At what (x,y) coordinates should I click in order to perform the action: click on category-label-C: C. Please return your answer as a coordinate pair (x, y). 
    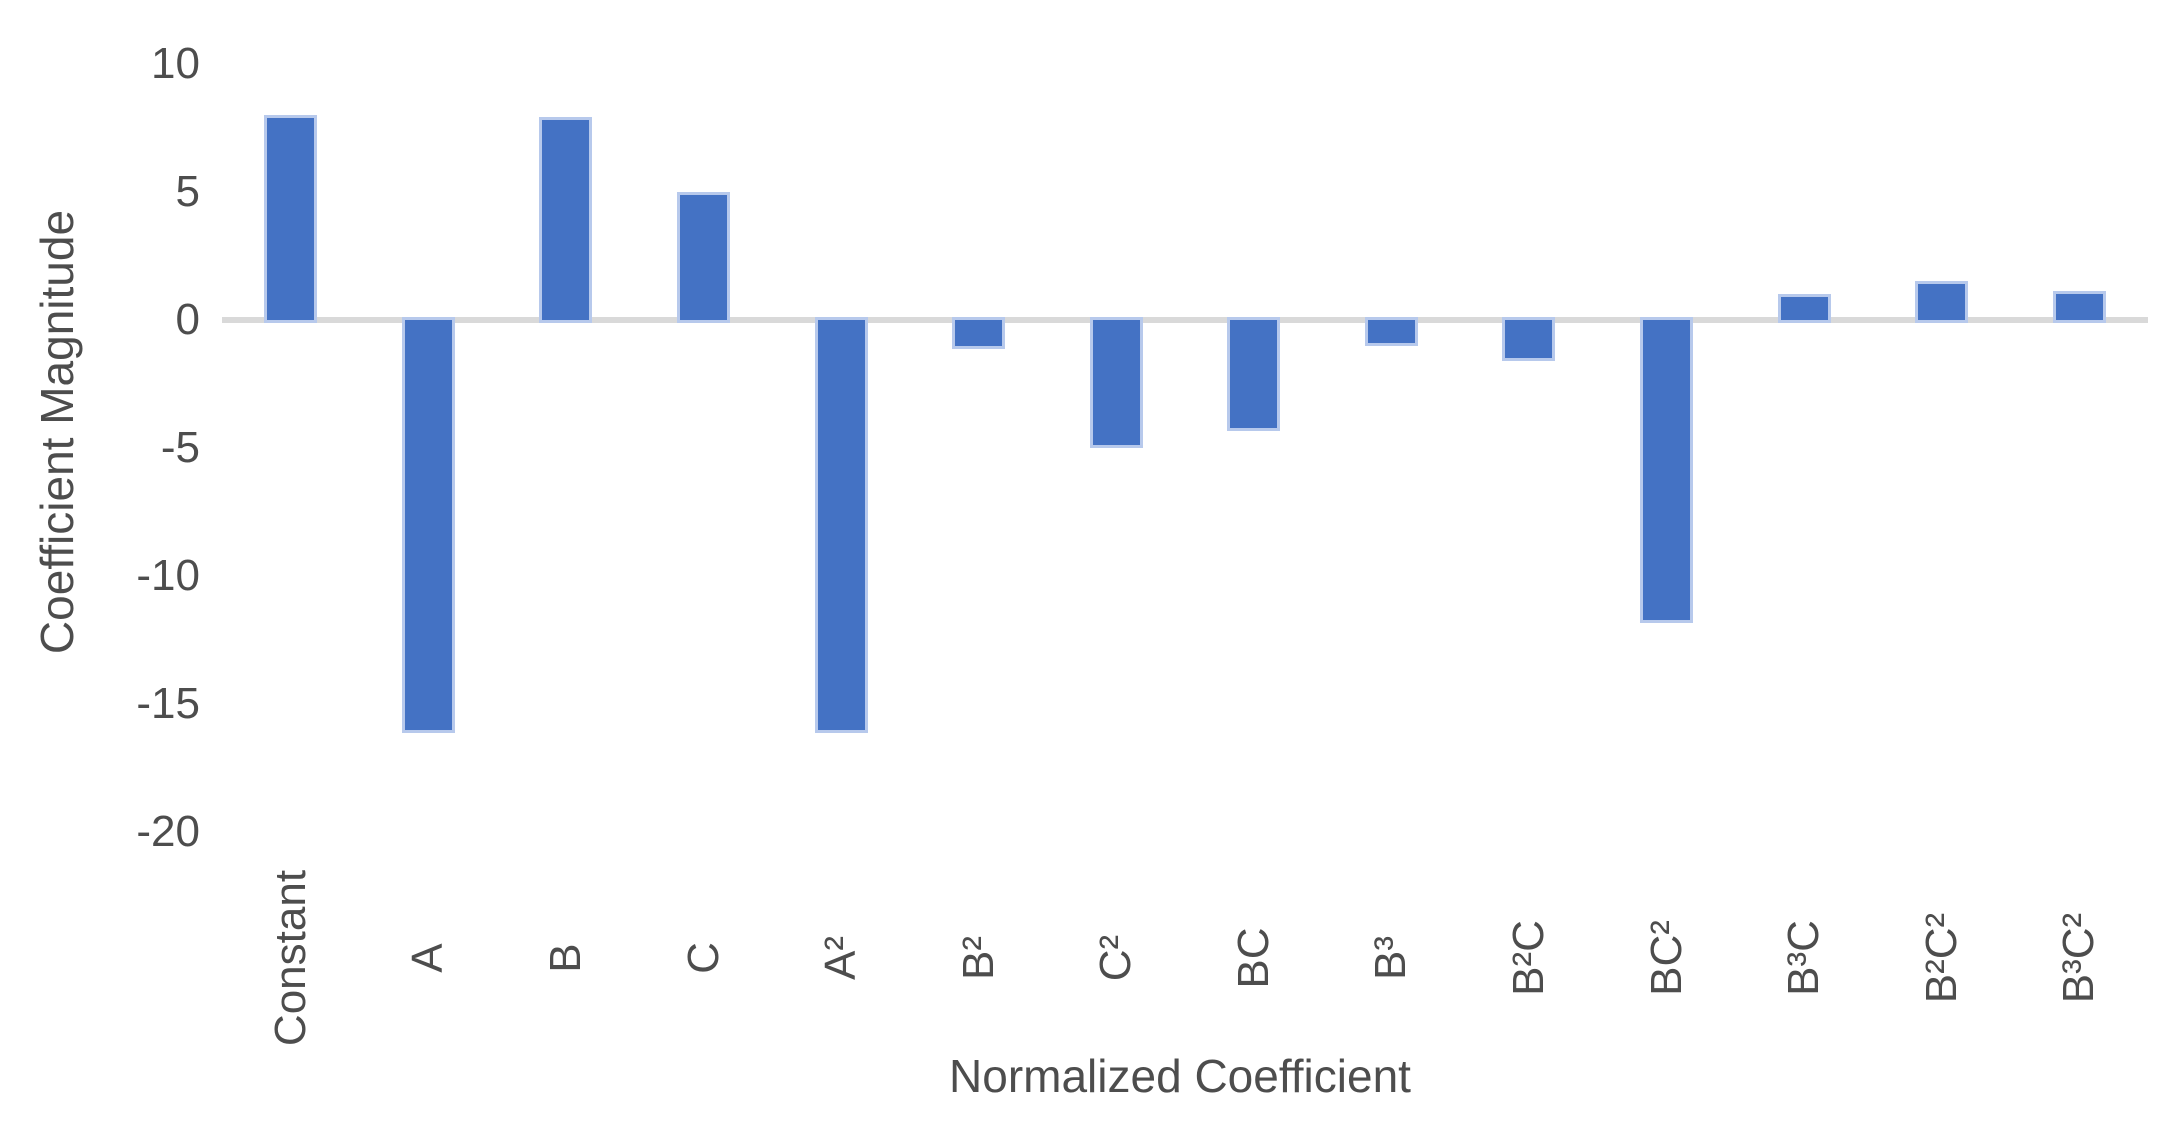
    Looking at the image, I should click on (703, 958).